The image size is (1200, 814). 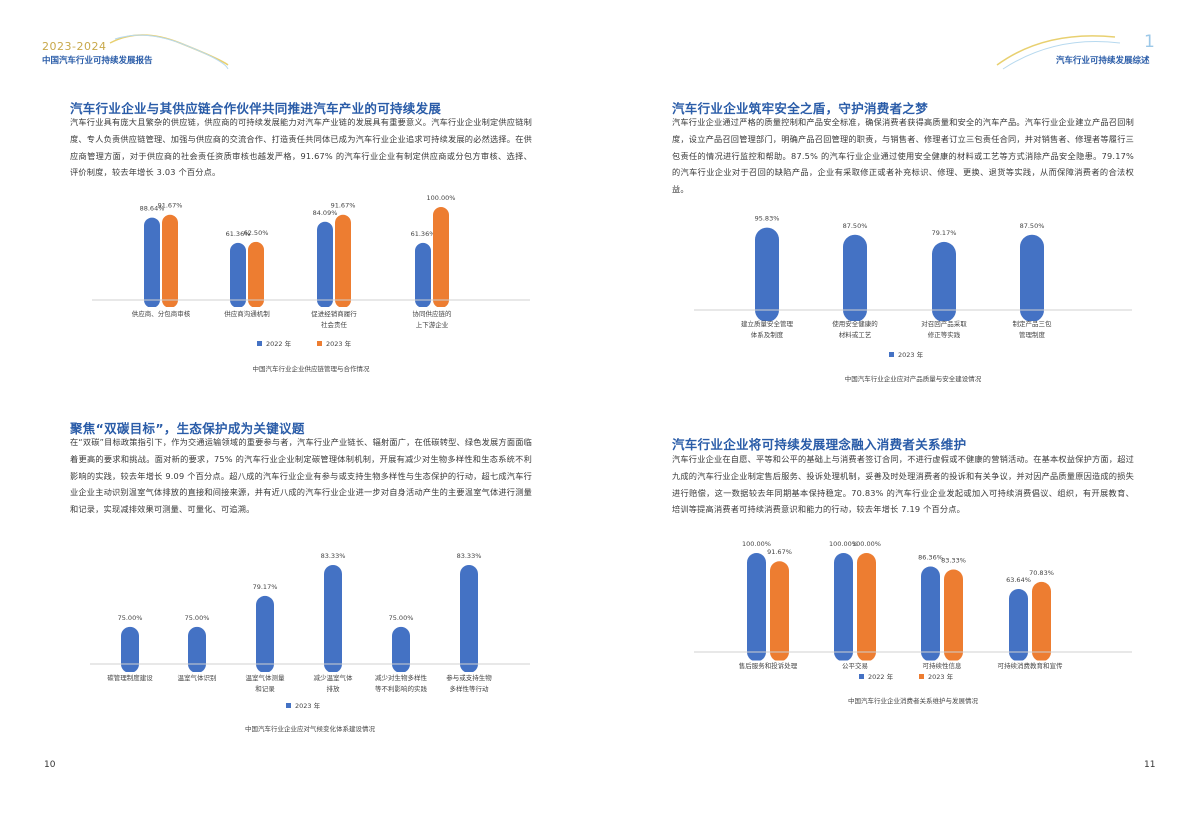 I want to click on chart-title: 中国汽车行业企业消费者关系维护与发展情况, so click(x=913, y=700).